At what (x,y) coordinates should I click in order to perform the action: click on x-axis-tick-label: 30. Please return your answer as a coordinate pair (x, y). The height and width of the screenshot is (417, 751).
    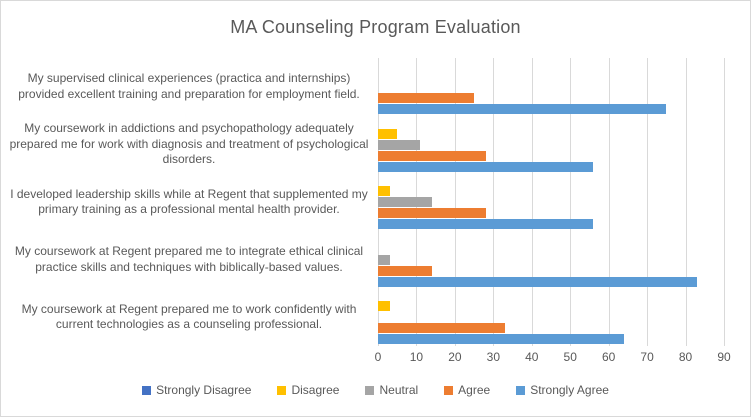
    Looking at the image, I should click on (493, 357).